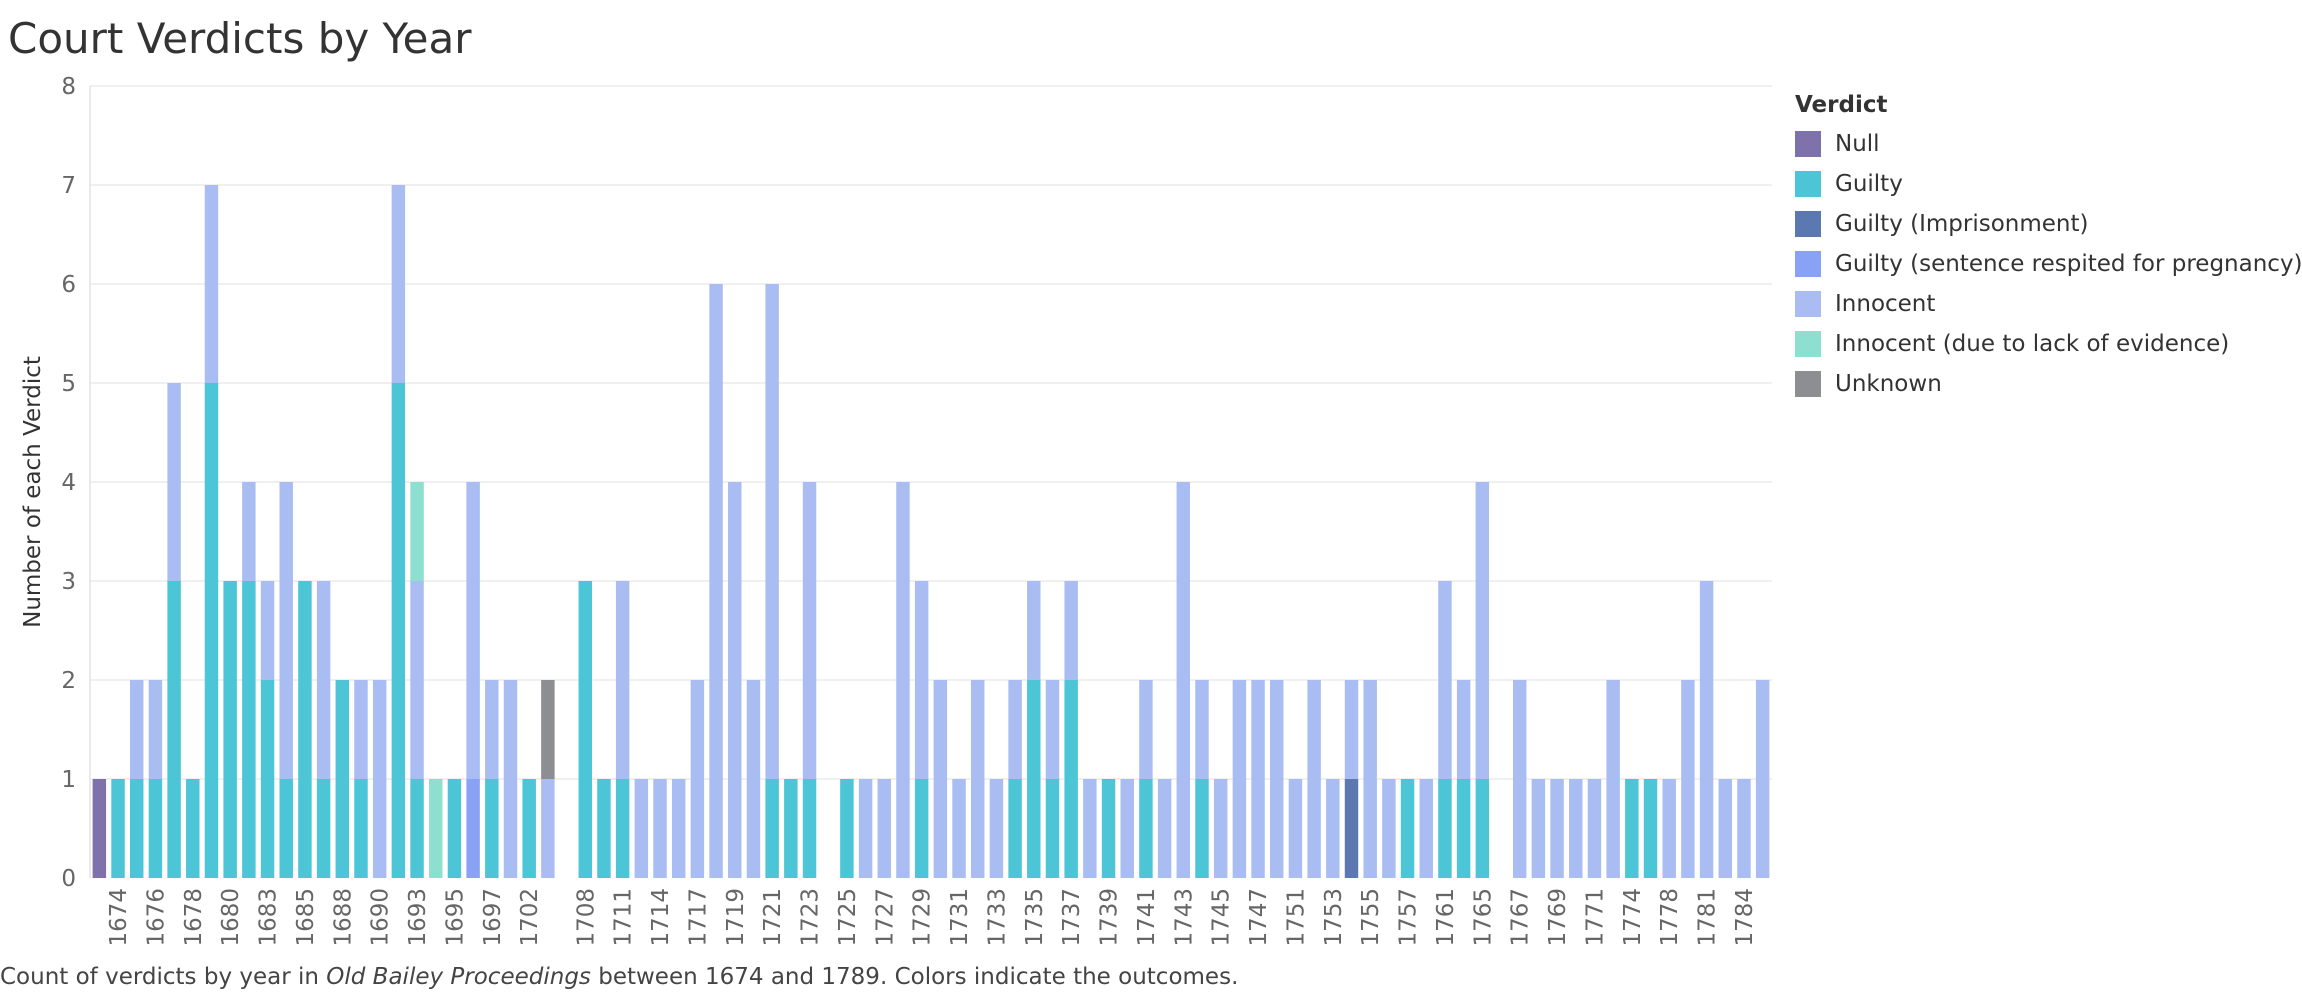  What do you see at coordinates (2048, 304) in the screenshot?
I see `legend-item: Innocent` at bounding box center [2048, 304].